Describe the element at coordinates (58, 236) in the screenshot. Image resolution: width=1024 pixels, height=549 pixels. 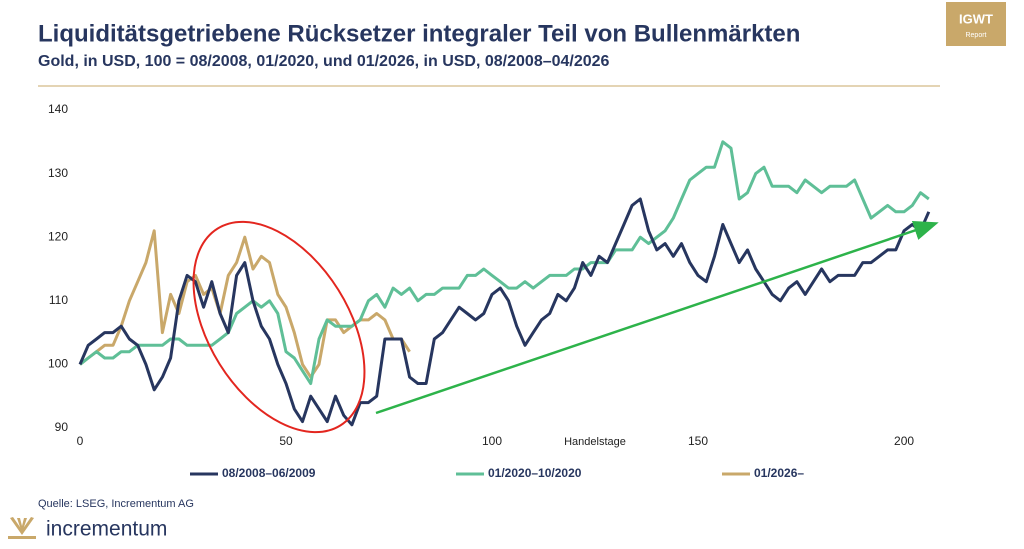
I see `y-tick-label: 120` at that location.